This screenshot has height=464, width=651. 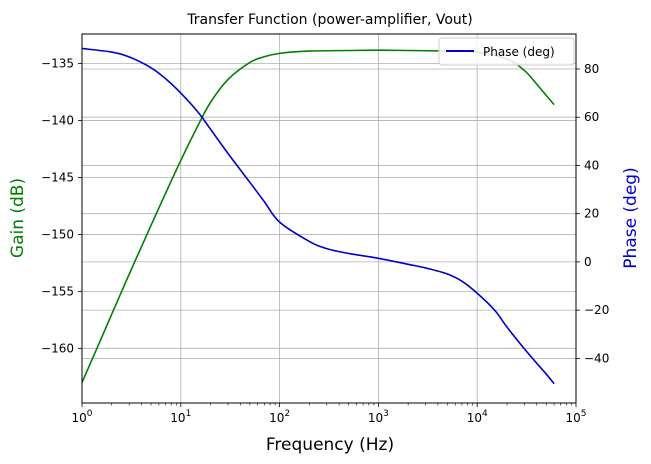 What do you see at coordinates (180, 417) in the screenshot?
I see `x-tick-label: 10¹` at bounding box center [180, 417].